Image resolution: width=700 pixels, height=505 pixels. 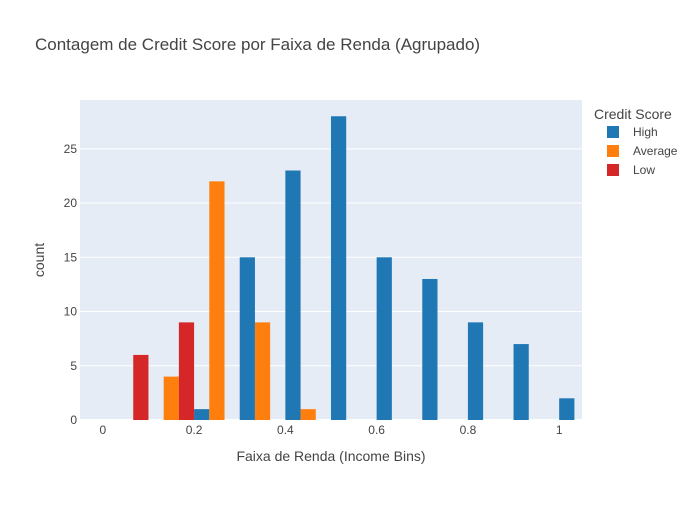 What do you see at coordinates (330, 430) in the screenshot?
I see `x-tick-labels: 0 0.2 0.4 0.6 0.8 1` at bounding box center [330, 430].